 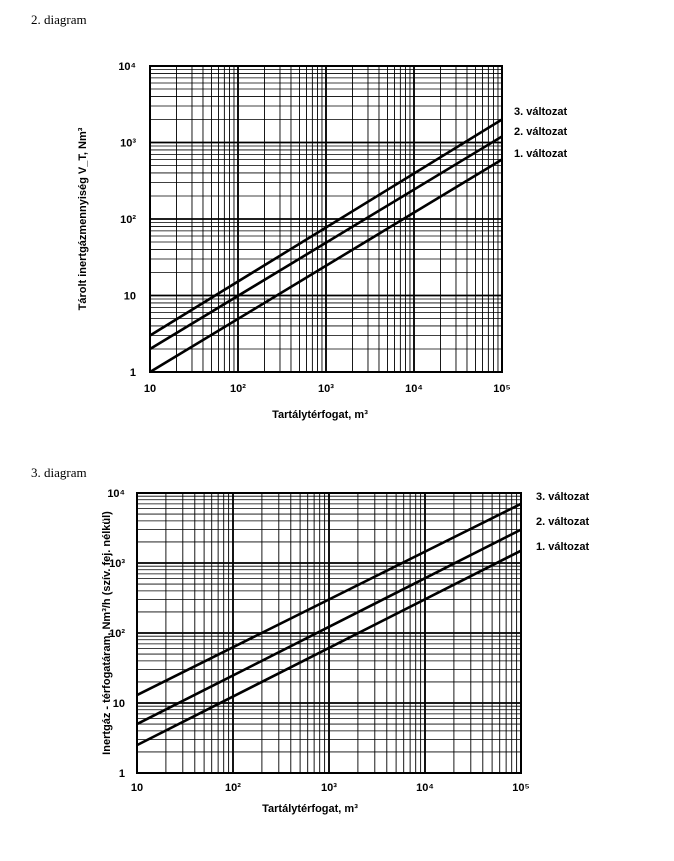 I want to click on y-axis-label: Tárolt inertgázmennyiség V_T, Nm³, so click(x=83, y=218).